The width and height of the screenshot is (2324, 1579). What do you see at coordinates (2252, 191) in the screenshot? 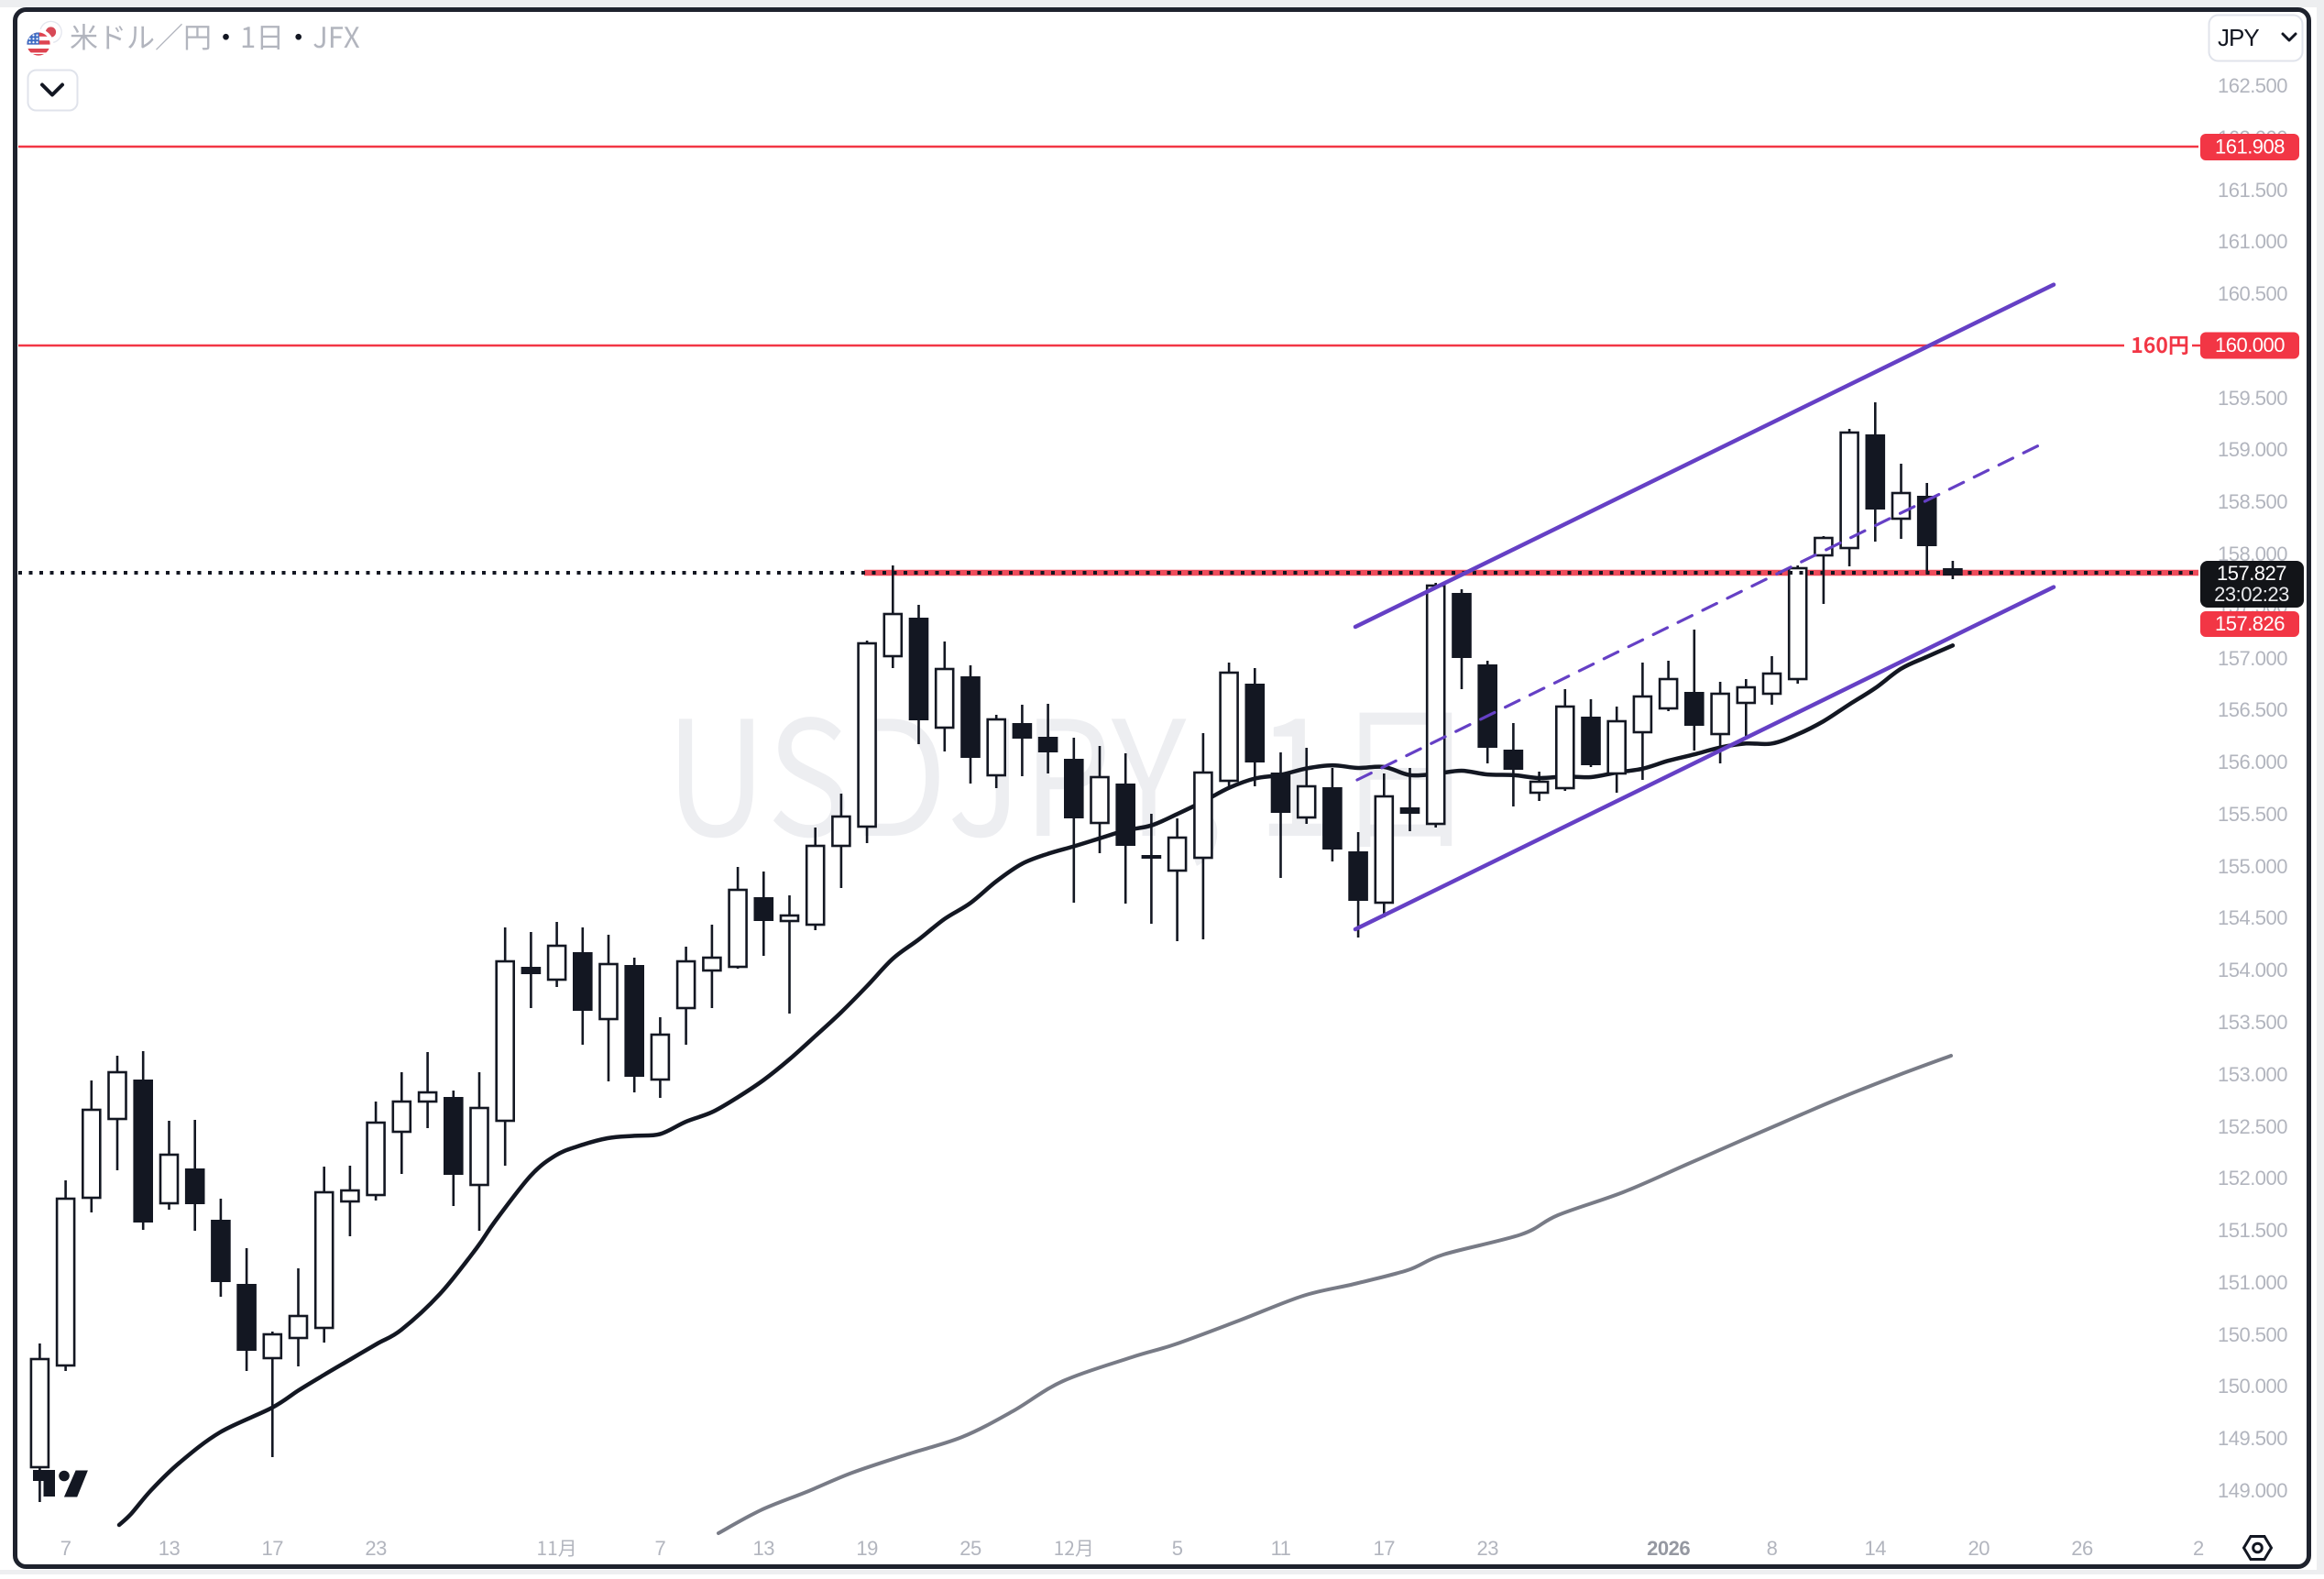
I see `svg-text: 161.500` at bounding box center [2252, 191].